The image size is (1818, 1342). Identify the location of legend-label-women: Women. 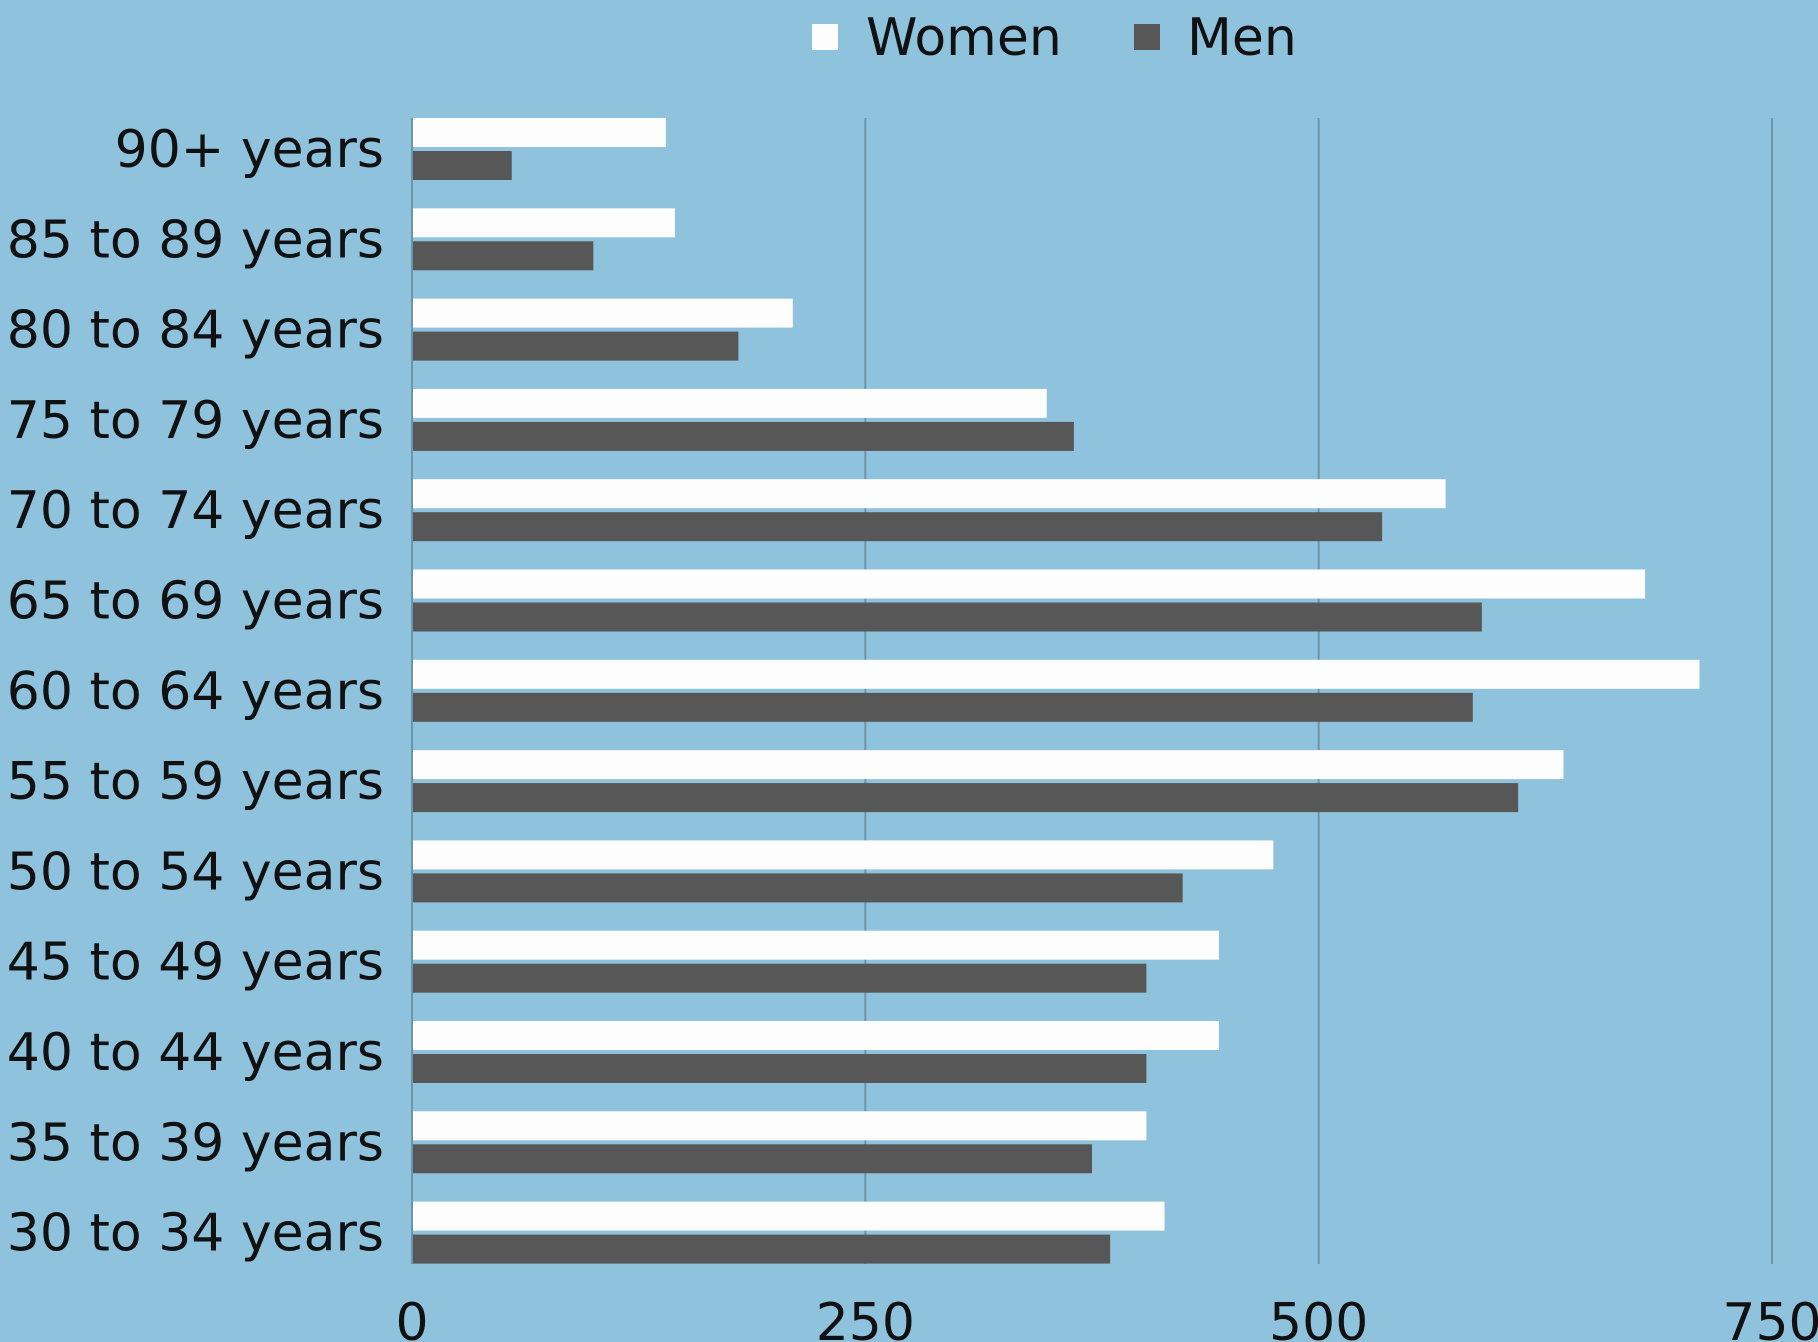
(964, 38).